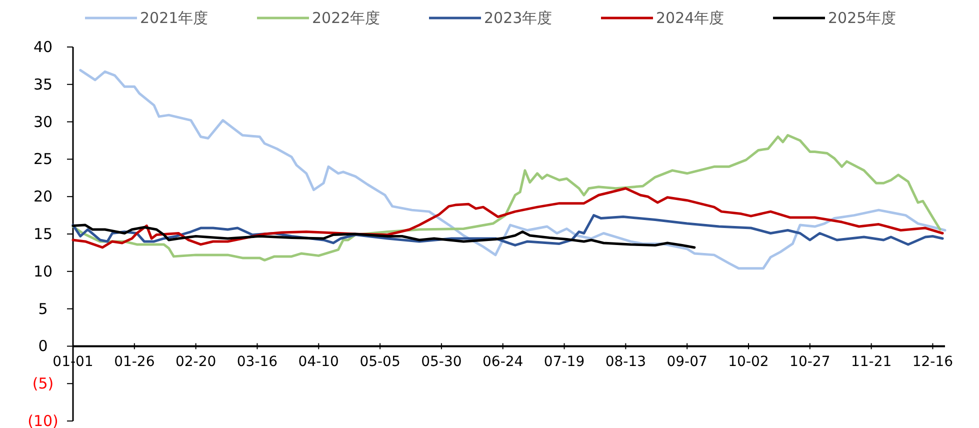 The width and height of the screenshot is (979, 428). I want to click on x-tick-label: 09-07, so click(687, 362).